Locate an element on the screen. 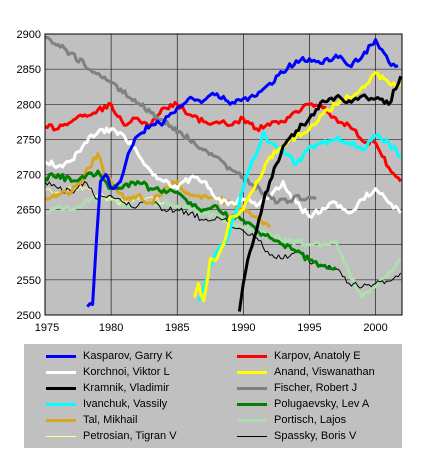 The height and width of the screenshot is (452, 426). legend-label: Portisch, Lajos is located at coordinates (310, 420).